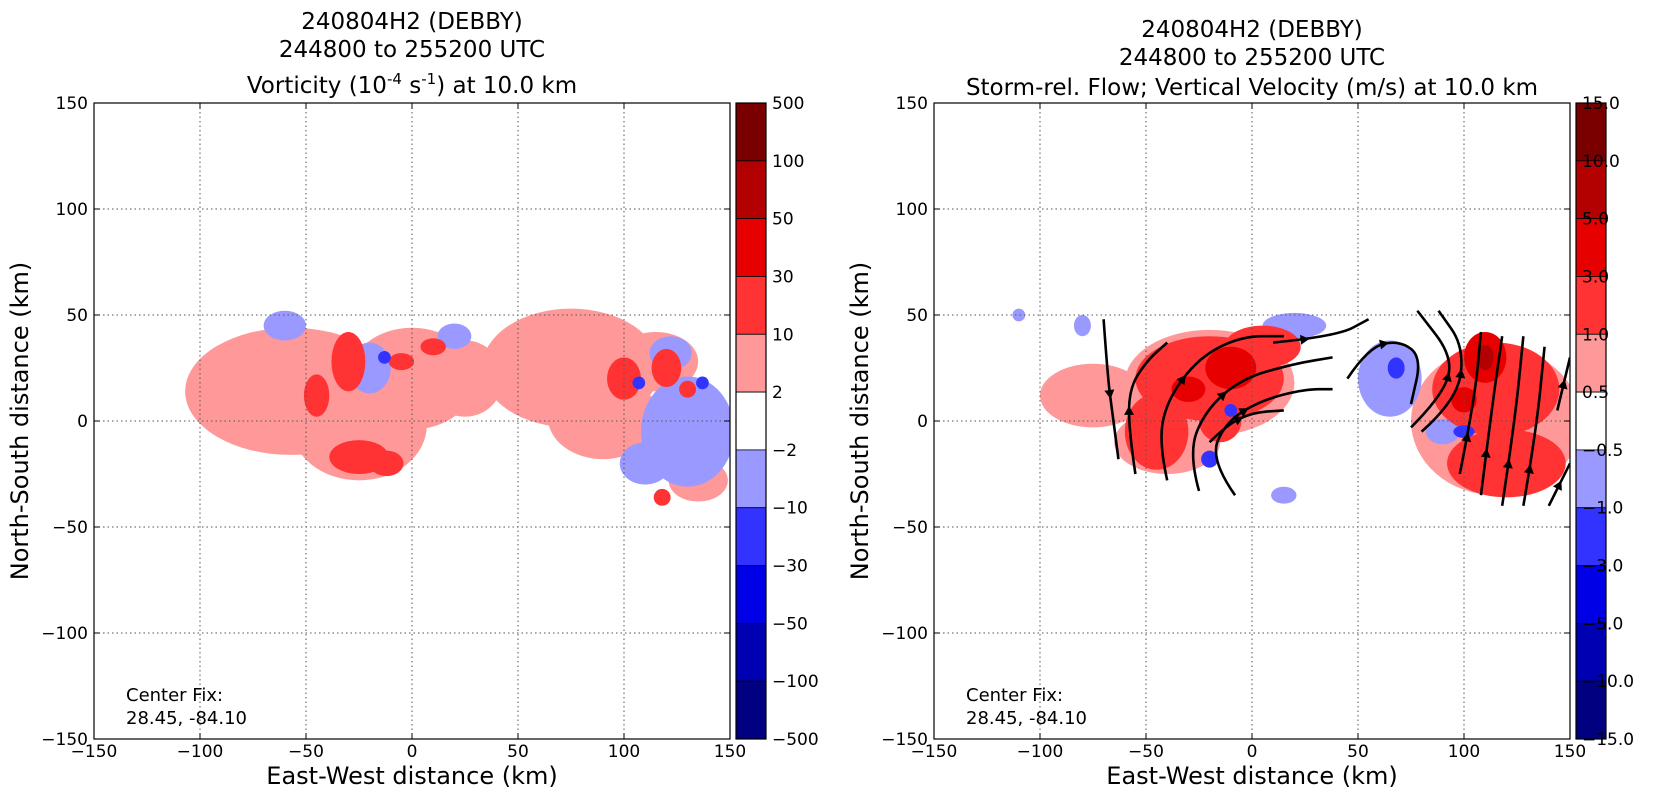  I want to click on colorbar-label: −500, so click(795, 740).